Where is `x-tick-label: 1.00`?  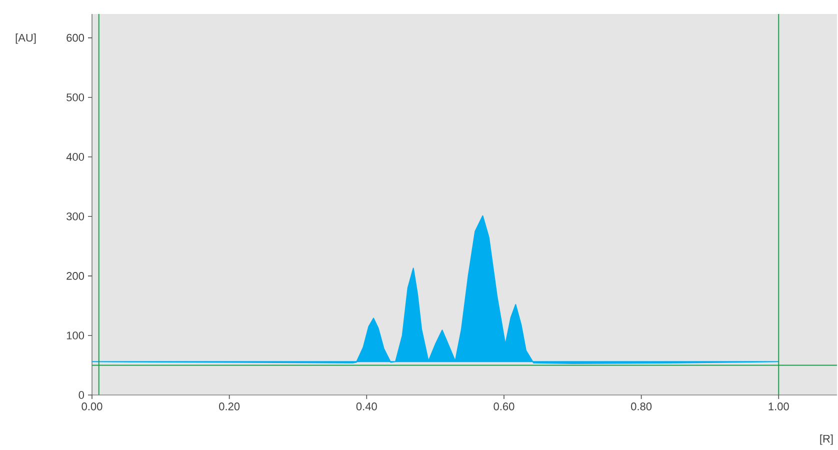 x-tick-label: 1.00 is located at coordinates (778, 406).